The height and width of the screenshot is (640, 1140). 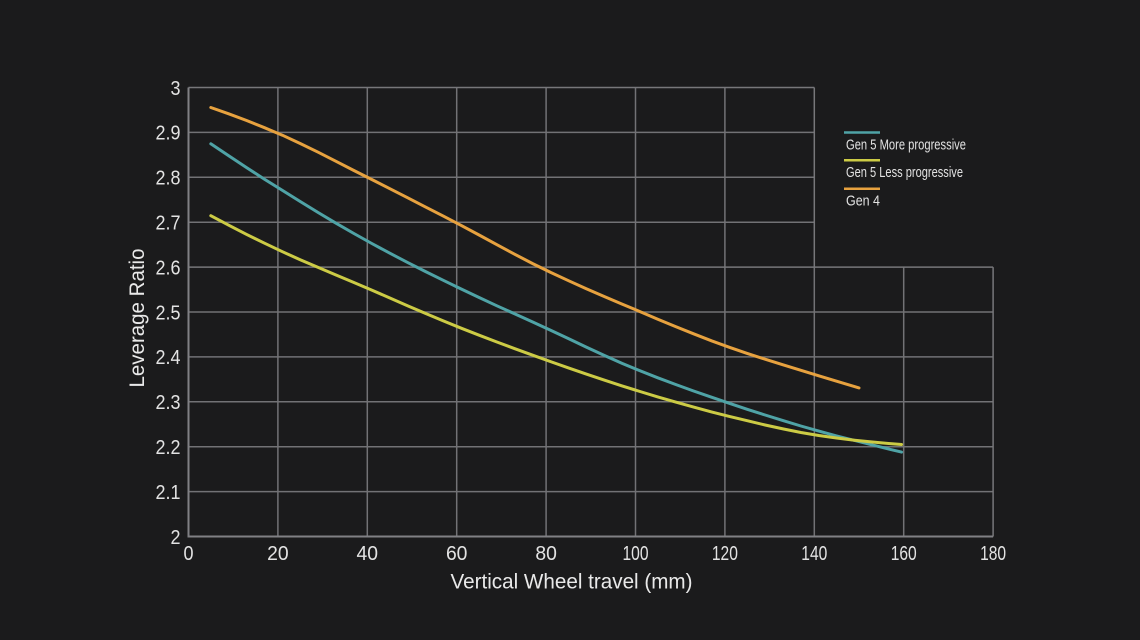 What do you see at coordinates (636, 554) in the screenshot?
I see `svg-text: 100` at bounding box center [636, 554].